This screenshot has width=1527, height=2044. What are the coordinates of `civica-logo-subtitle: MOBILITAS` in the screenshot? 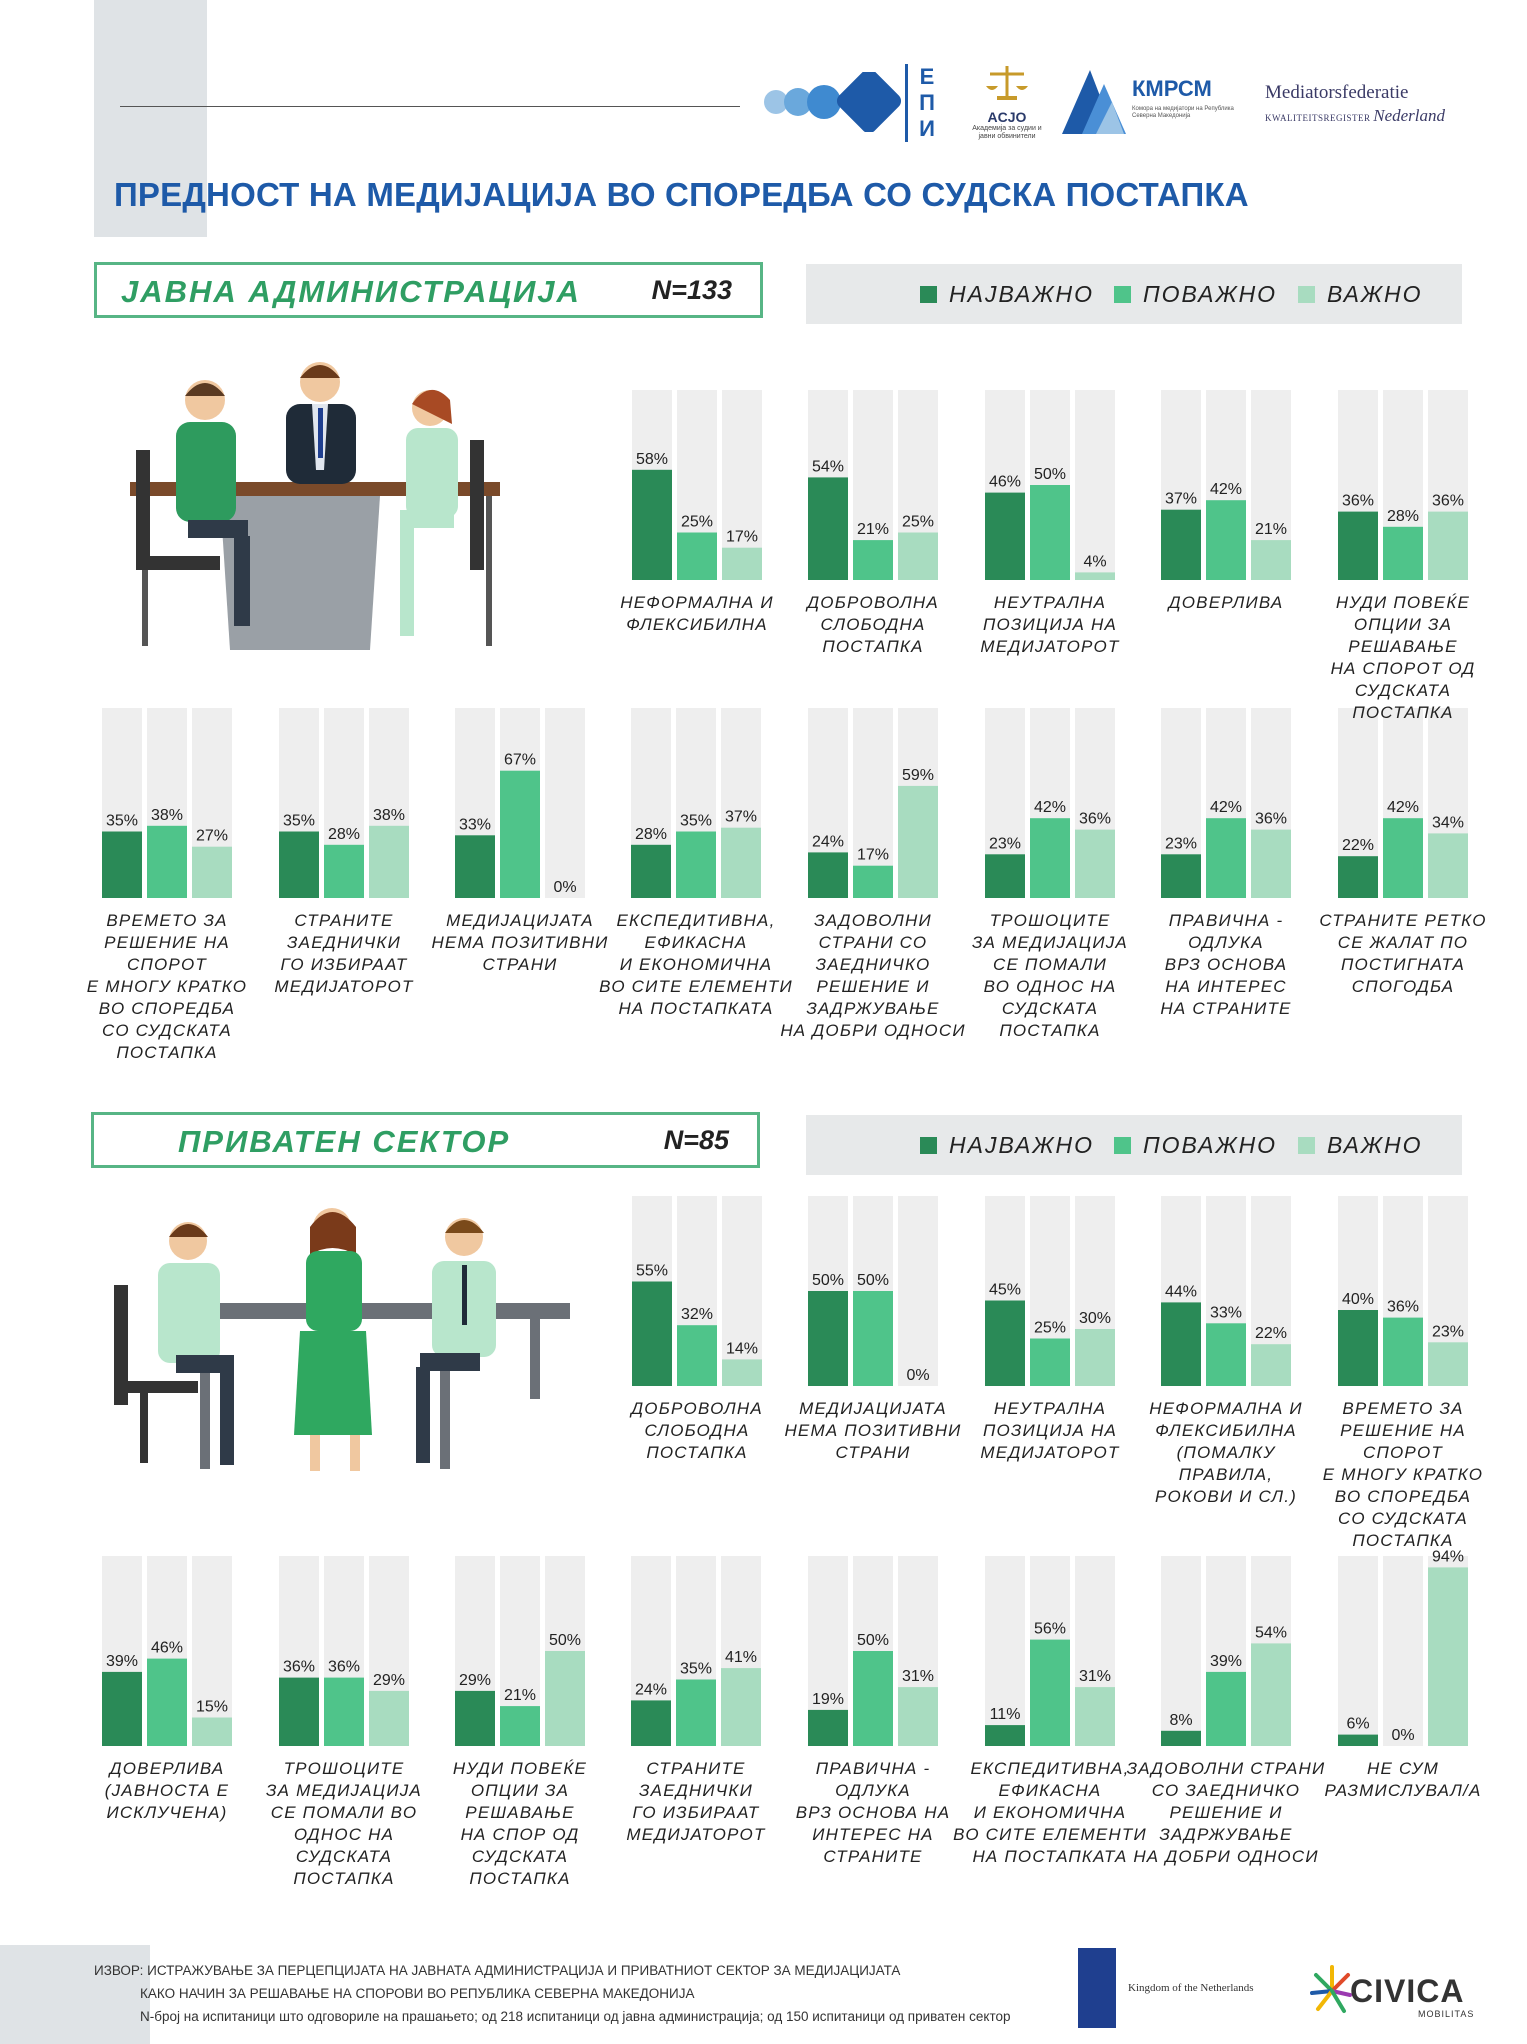 It's located at (1446, 2014).